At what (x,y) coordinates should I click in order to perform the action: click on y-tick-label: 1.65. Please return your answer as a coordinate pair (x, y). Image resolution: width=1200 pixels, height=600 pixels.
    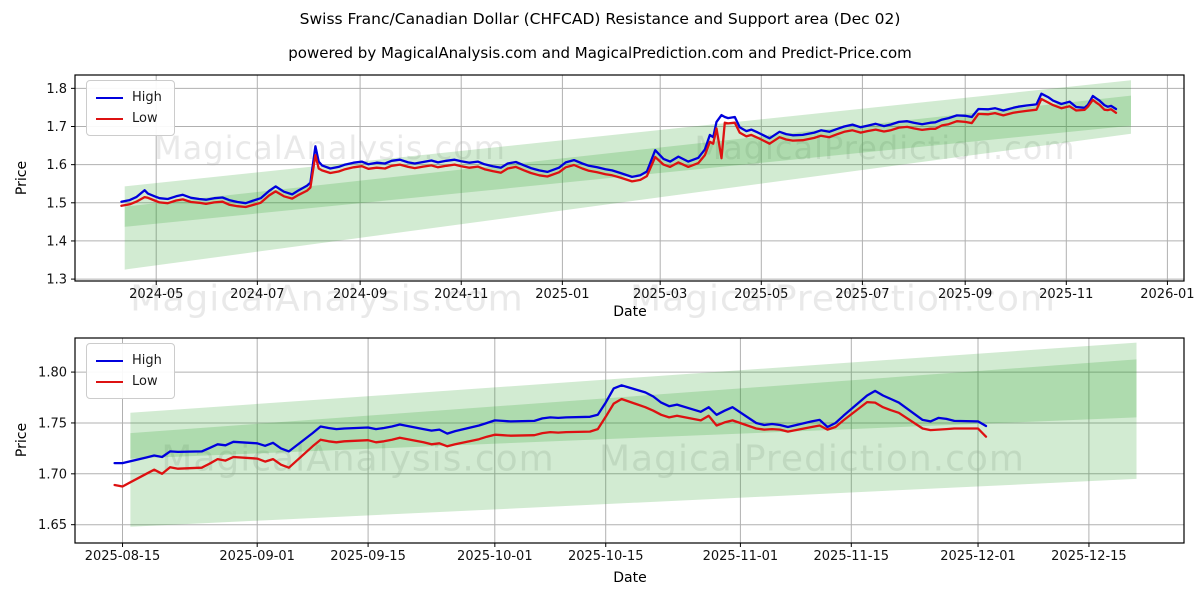
    Looking at the image, I should click on (52, 525).